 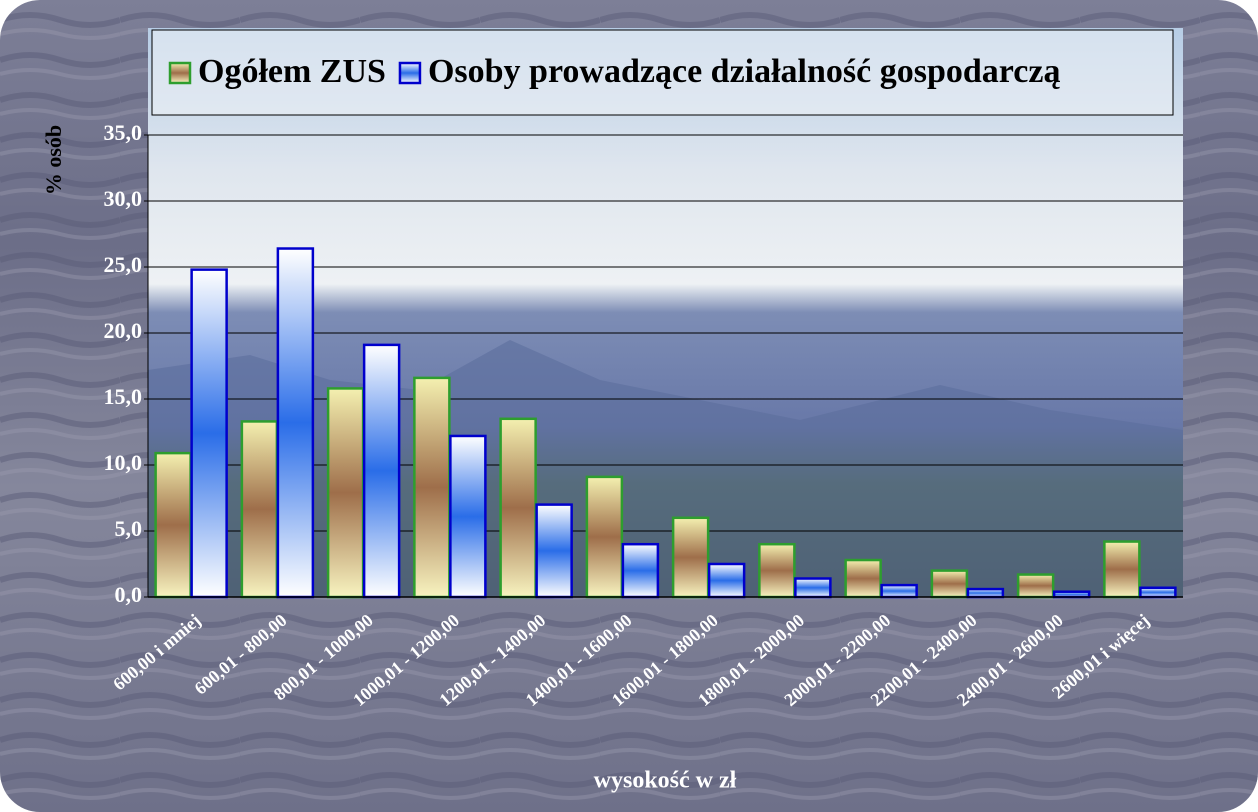 What do you see at coordinates (665, 781) in the screenshot?
I see `x-axis-label: wysokość w zł` at bounding box center [665, 781].